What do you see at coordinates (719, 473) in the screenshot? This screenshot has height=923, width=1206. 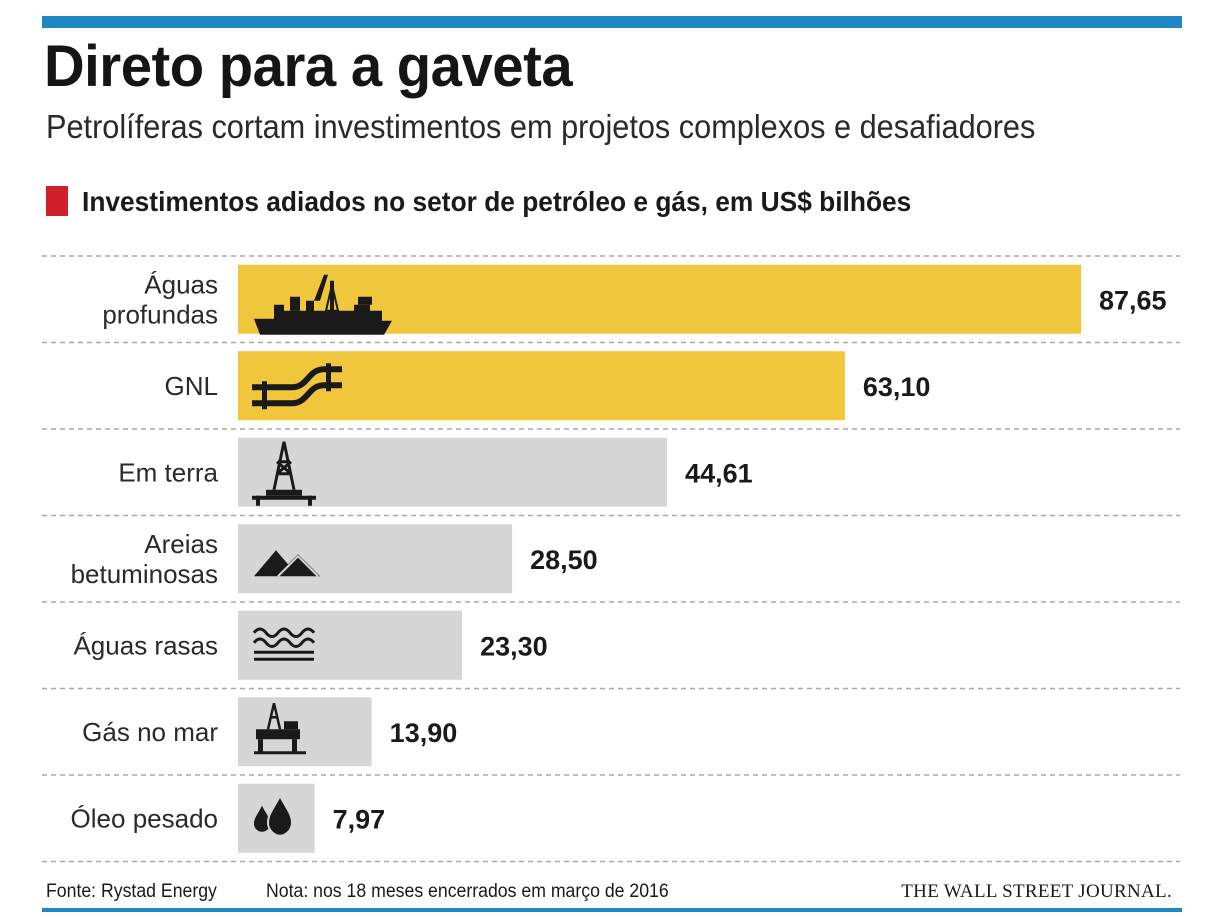 I see `value-label: 44,61` at bounding box center [719, 473].